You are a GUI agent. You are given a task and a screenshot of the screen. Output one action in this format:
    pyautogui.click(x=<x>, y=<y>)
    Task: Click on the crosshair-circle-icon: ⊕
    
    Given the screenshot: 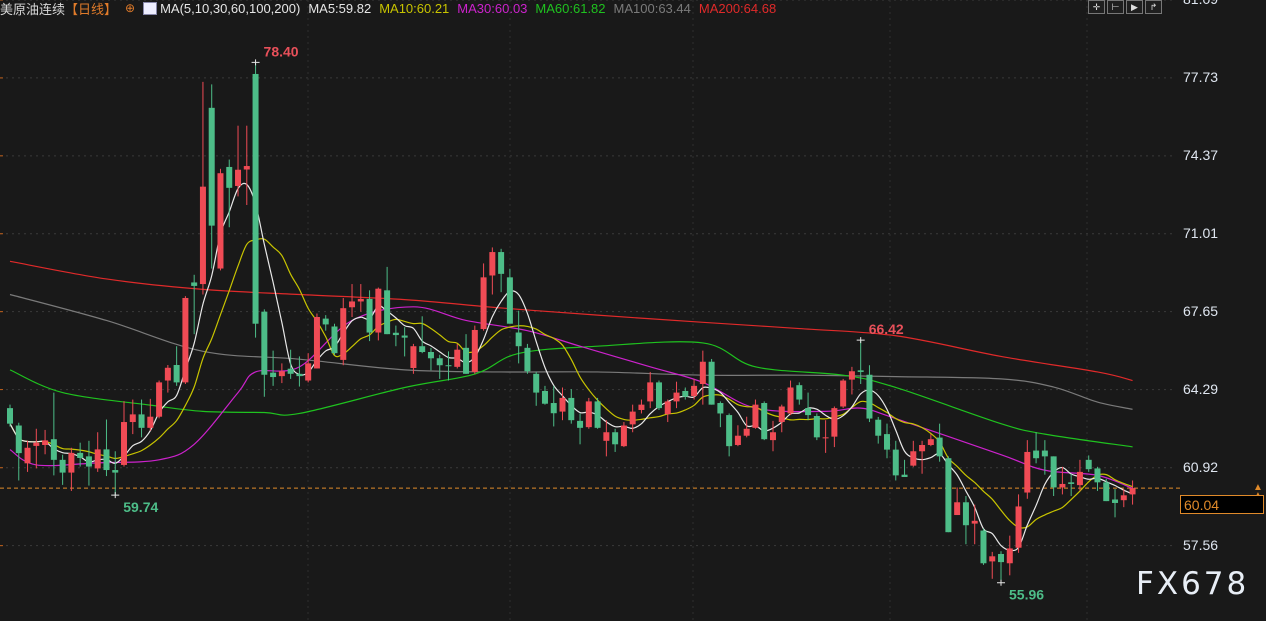 What is the action you would take?
    pyautogui.click(x=130, y=8)
    